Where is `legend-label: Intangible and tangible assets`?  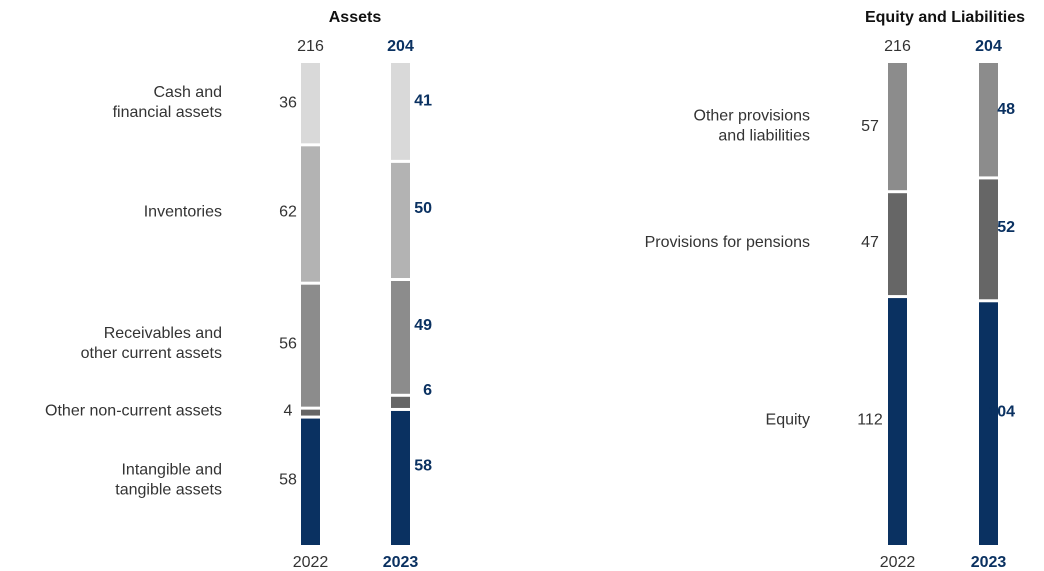 legend-label: Intangible and tangible assets is located at coordinates (168, 480).